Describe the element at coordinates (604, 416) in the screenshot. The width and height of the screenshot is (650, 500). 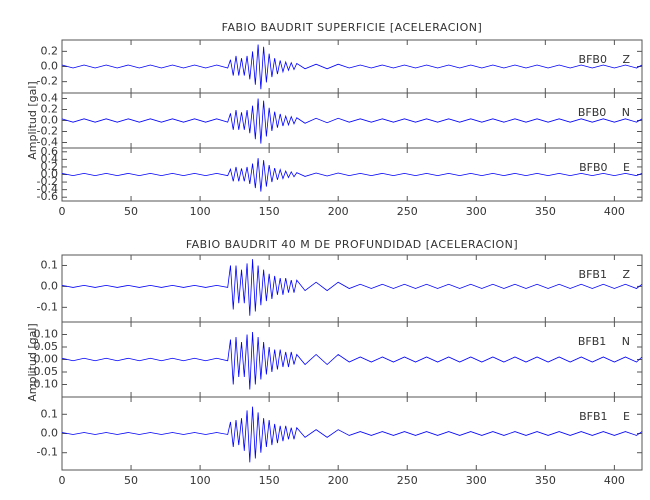
I see `trace-name: BFB1 E` at that location.